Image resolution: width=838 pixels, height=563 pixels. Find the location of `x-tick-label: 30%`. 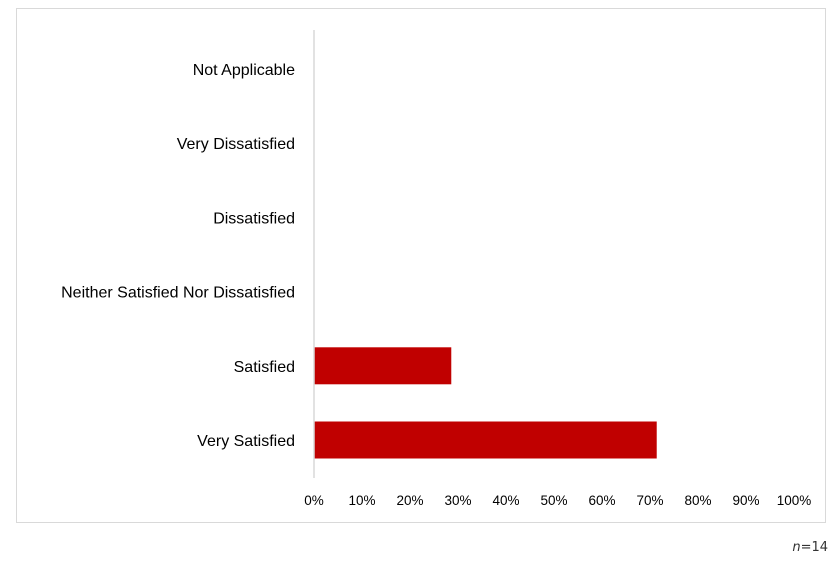

x-tick-label: 30% is located at coordinates (457, 500).